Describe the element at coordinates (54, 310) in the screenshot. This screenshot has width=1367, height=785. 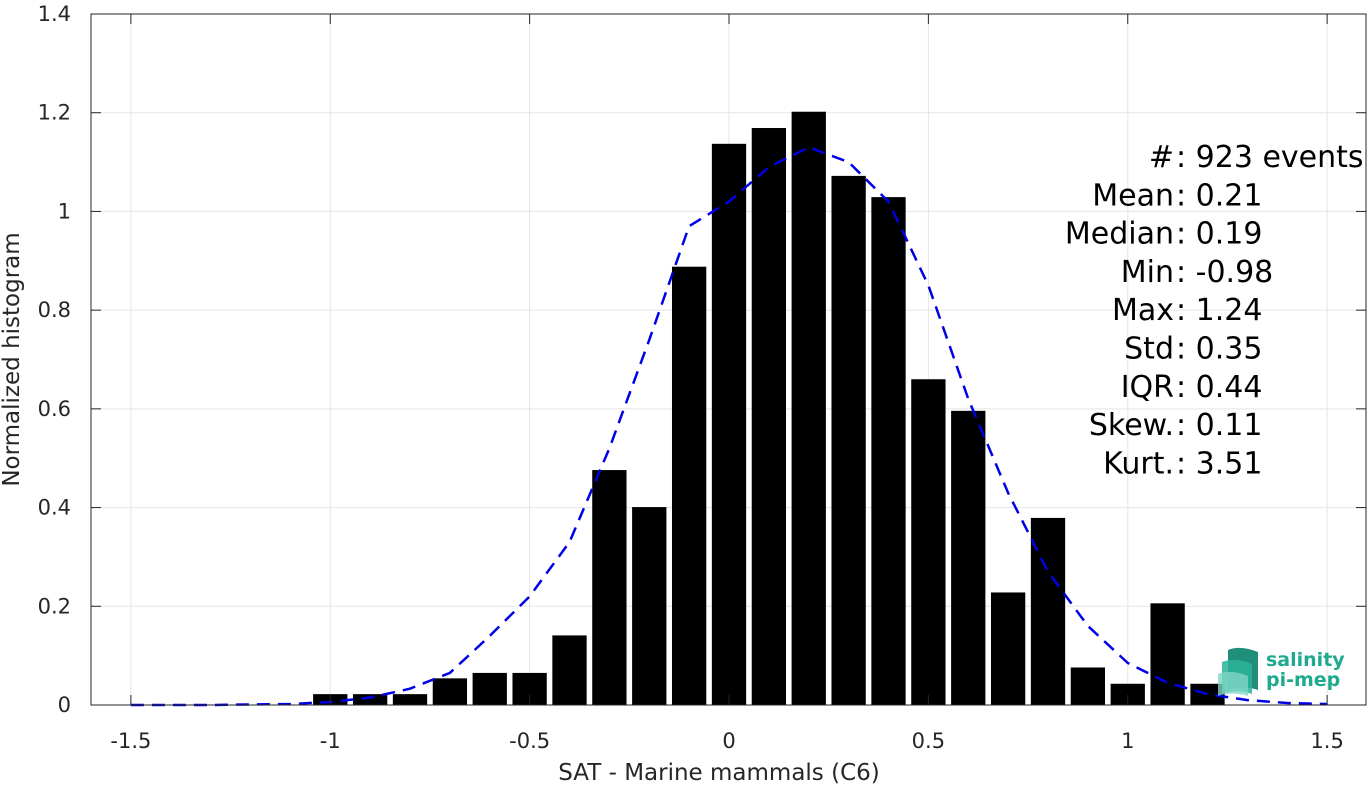
I see `y-tick-label: 0.8` at that location.